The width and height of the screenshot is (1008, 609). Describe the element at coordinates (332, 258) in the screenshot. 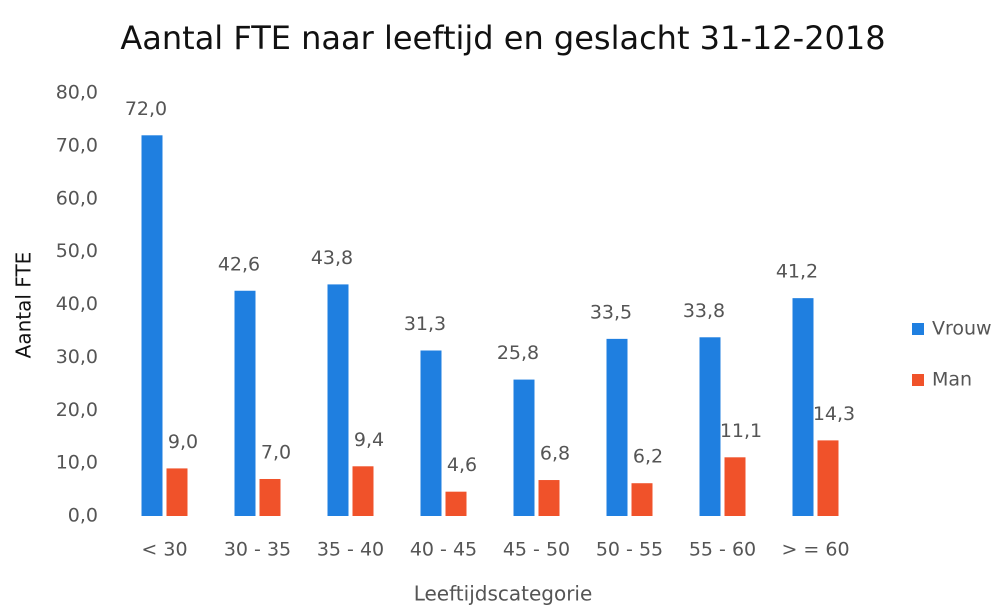

I see `value-label: 43,8` at that location.